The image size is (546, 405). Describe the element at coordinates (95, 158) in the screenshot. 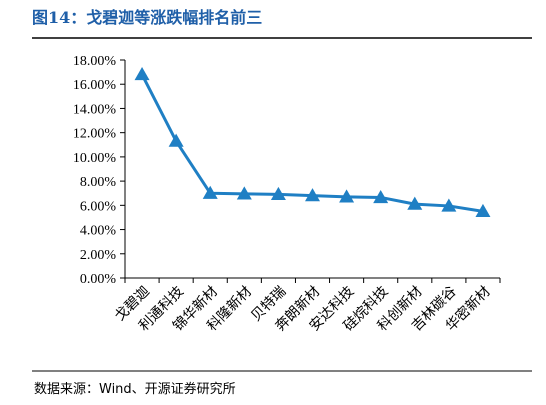

I see `y-tick-label: 10.00%` at that location.